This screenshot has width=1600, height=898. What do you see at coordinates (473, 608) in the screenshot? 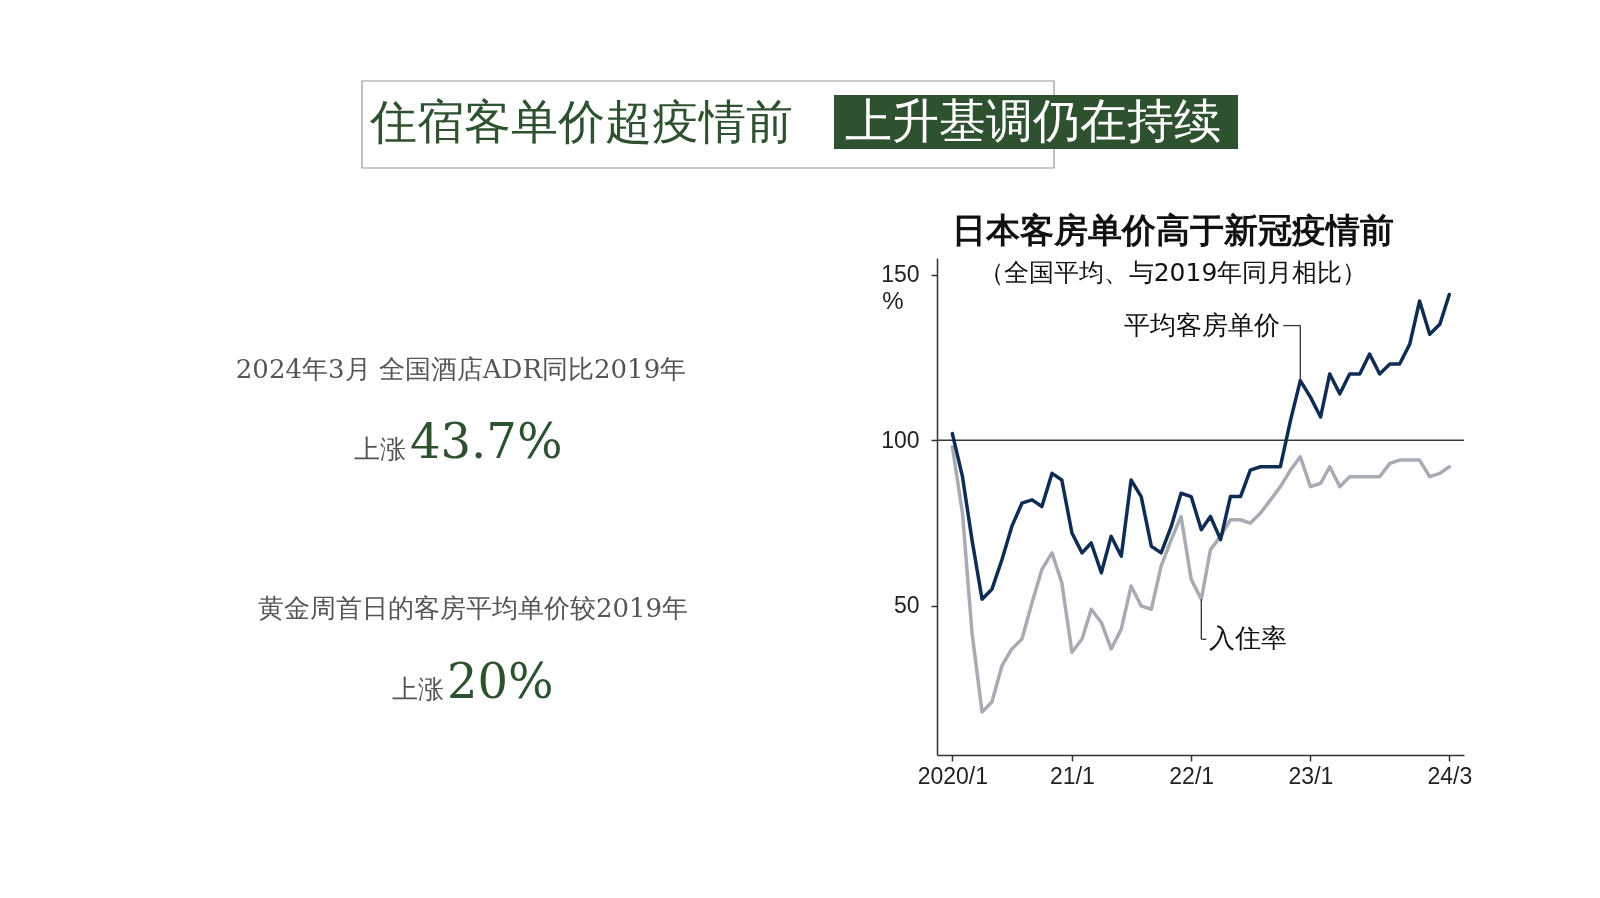
I see `text: 黄金周首日的客房平均单价较2019年` at bounding box center [473, 608].